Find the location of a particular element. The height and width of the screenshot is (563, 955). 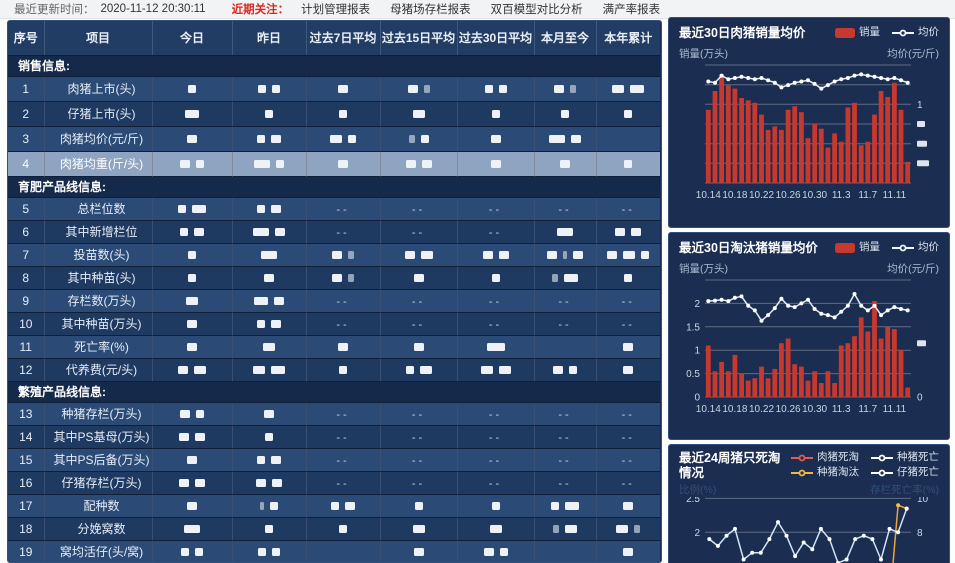

table-row: 10 其中种苗(万头) -- -- -- -- -- is located at coordinates (334, 324).